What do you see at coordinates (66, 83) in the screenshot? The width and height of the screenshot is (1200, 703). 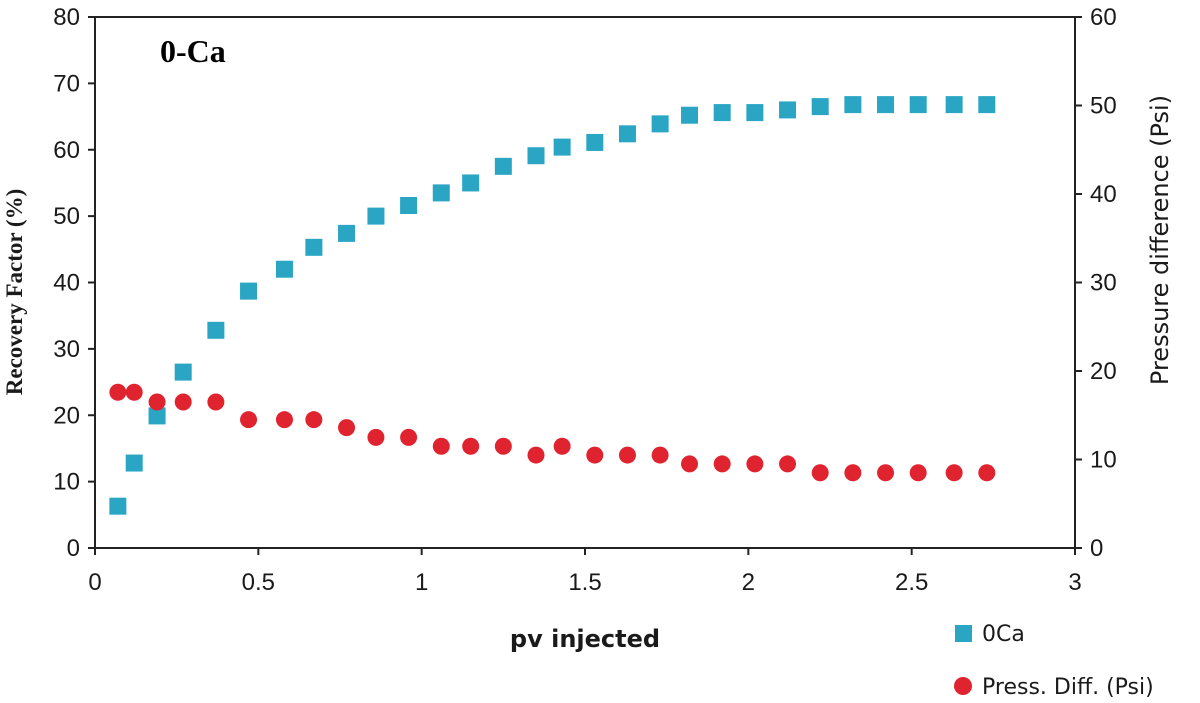 I see `y-tick-label: 70` at bounding box center [66, 83].